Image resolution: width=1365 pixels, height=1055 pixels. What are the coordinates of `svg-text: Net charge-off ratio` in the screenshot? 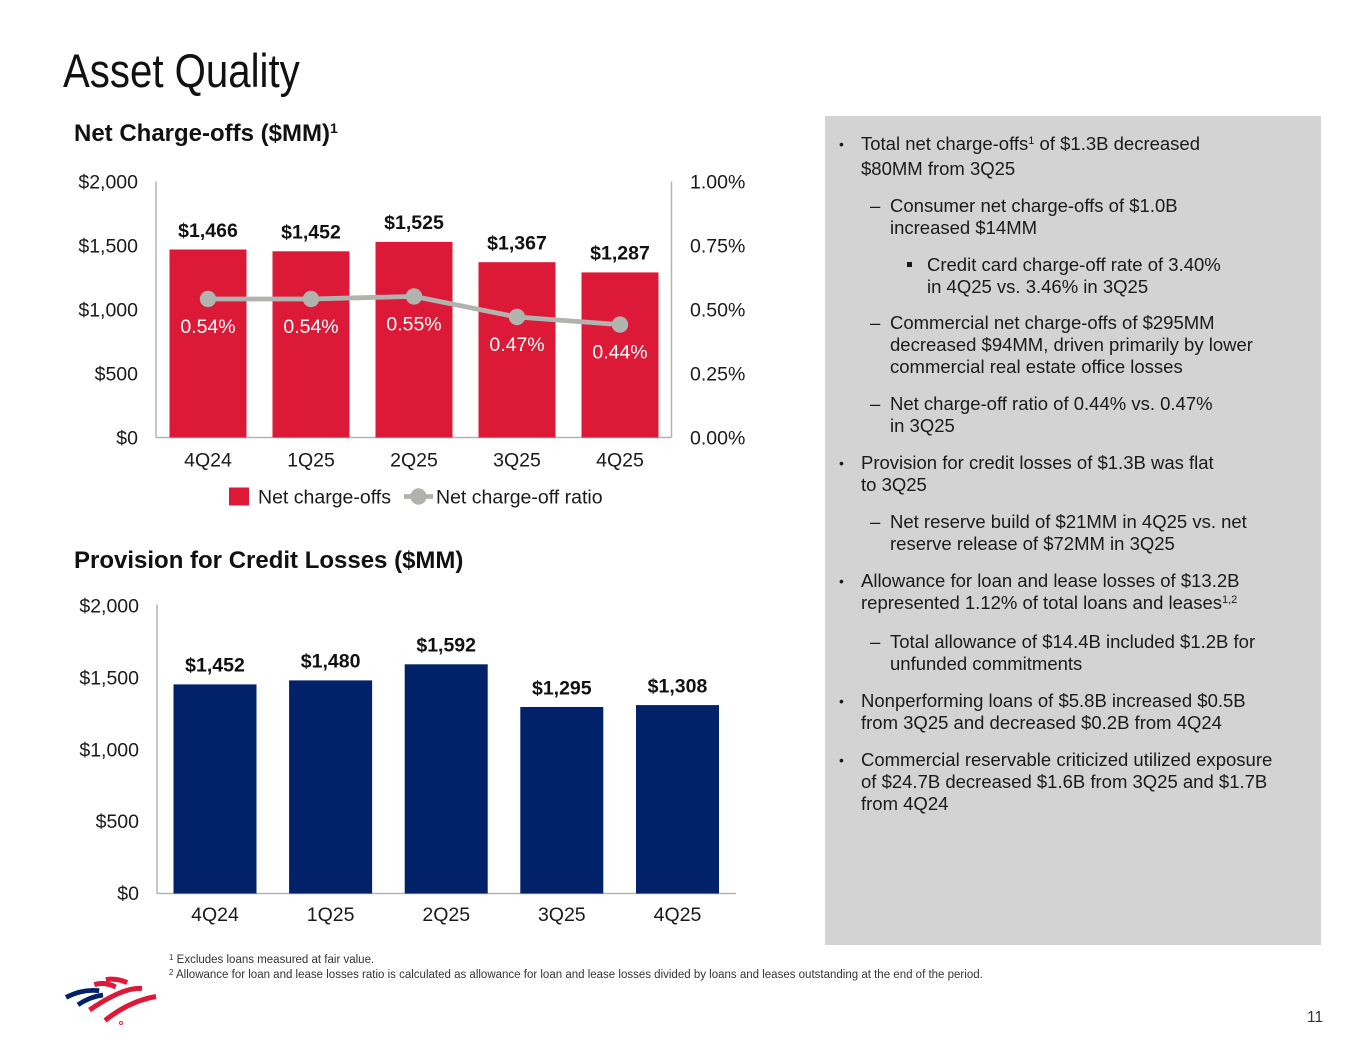 It's located at (519, 498).